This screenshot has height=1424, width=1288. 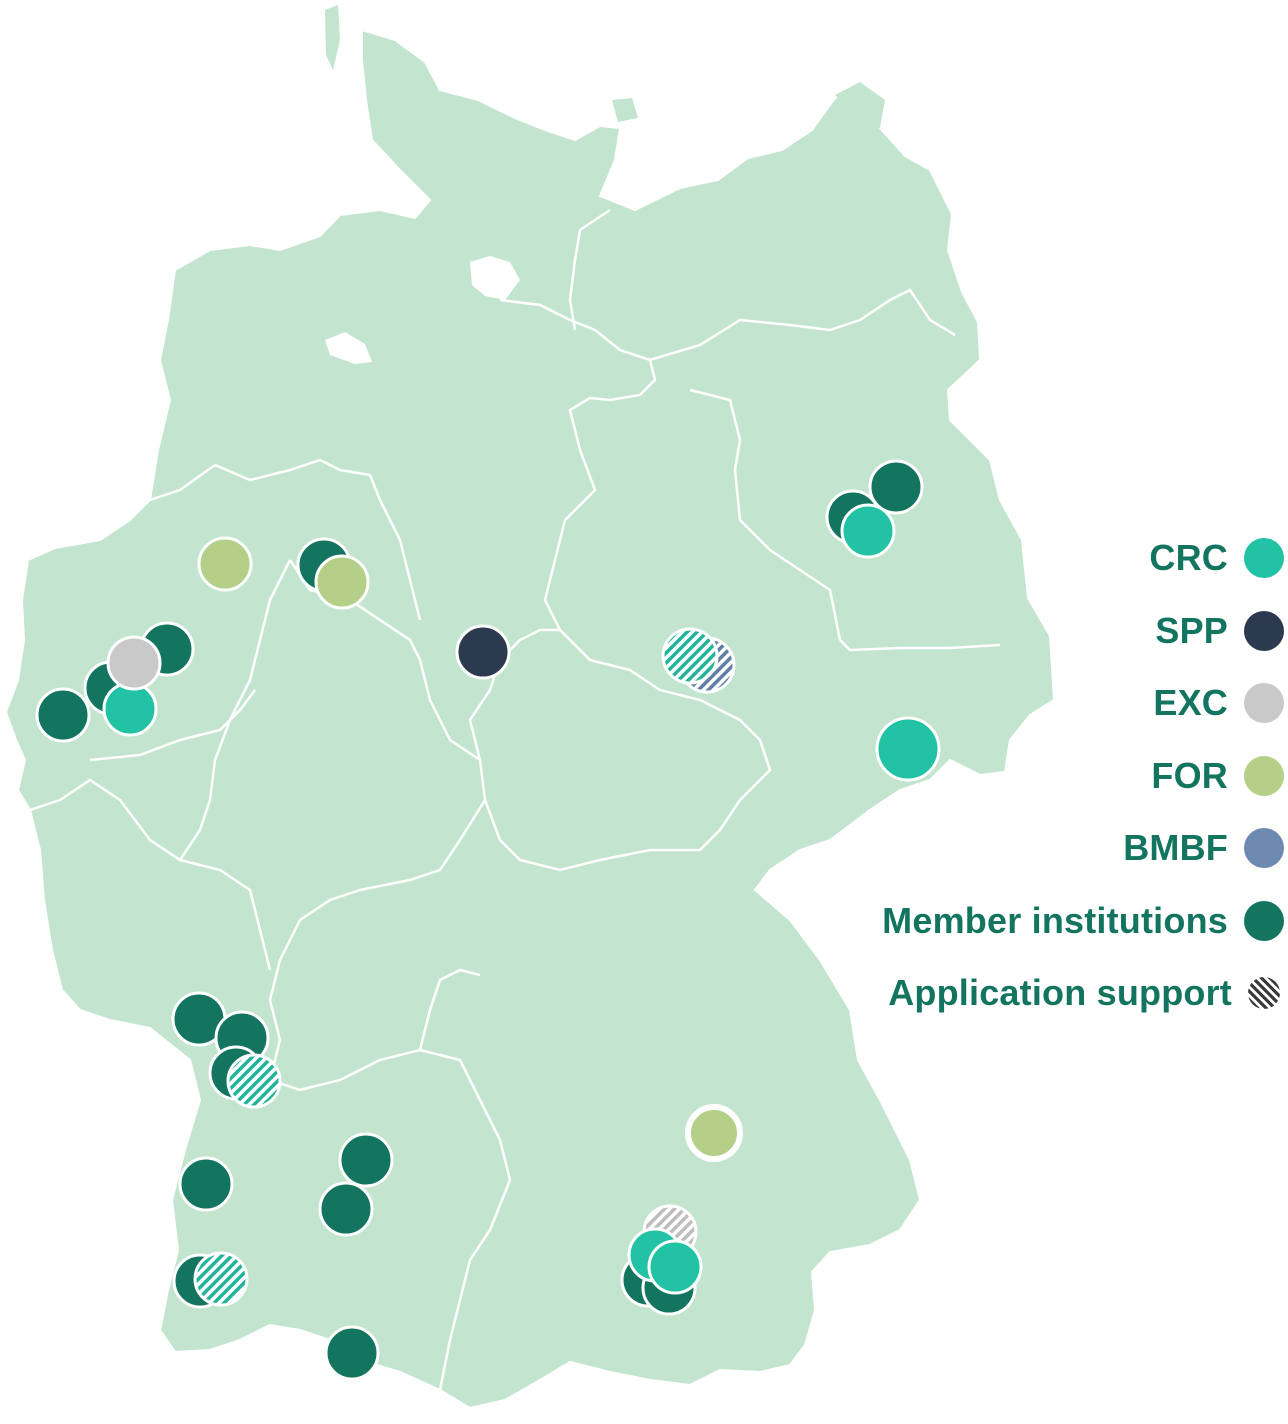 I want to click on hatched-dot-icon, so click(x=1264, y=993).